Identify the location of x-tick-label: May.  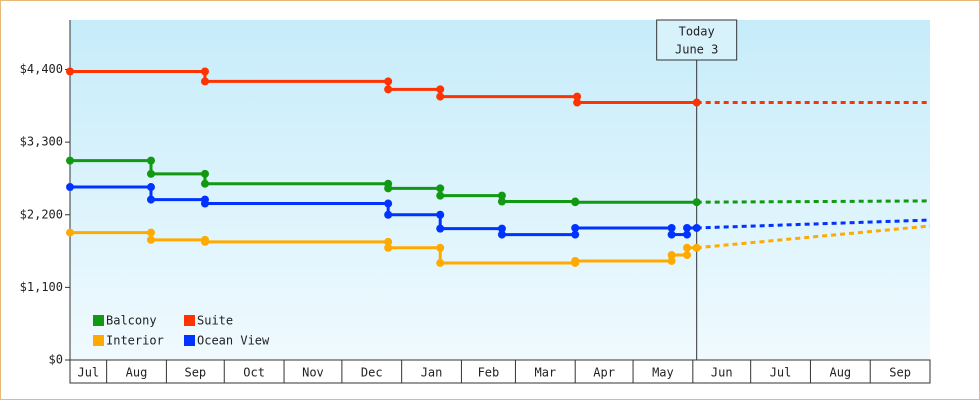
(663, 373).